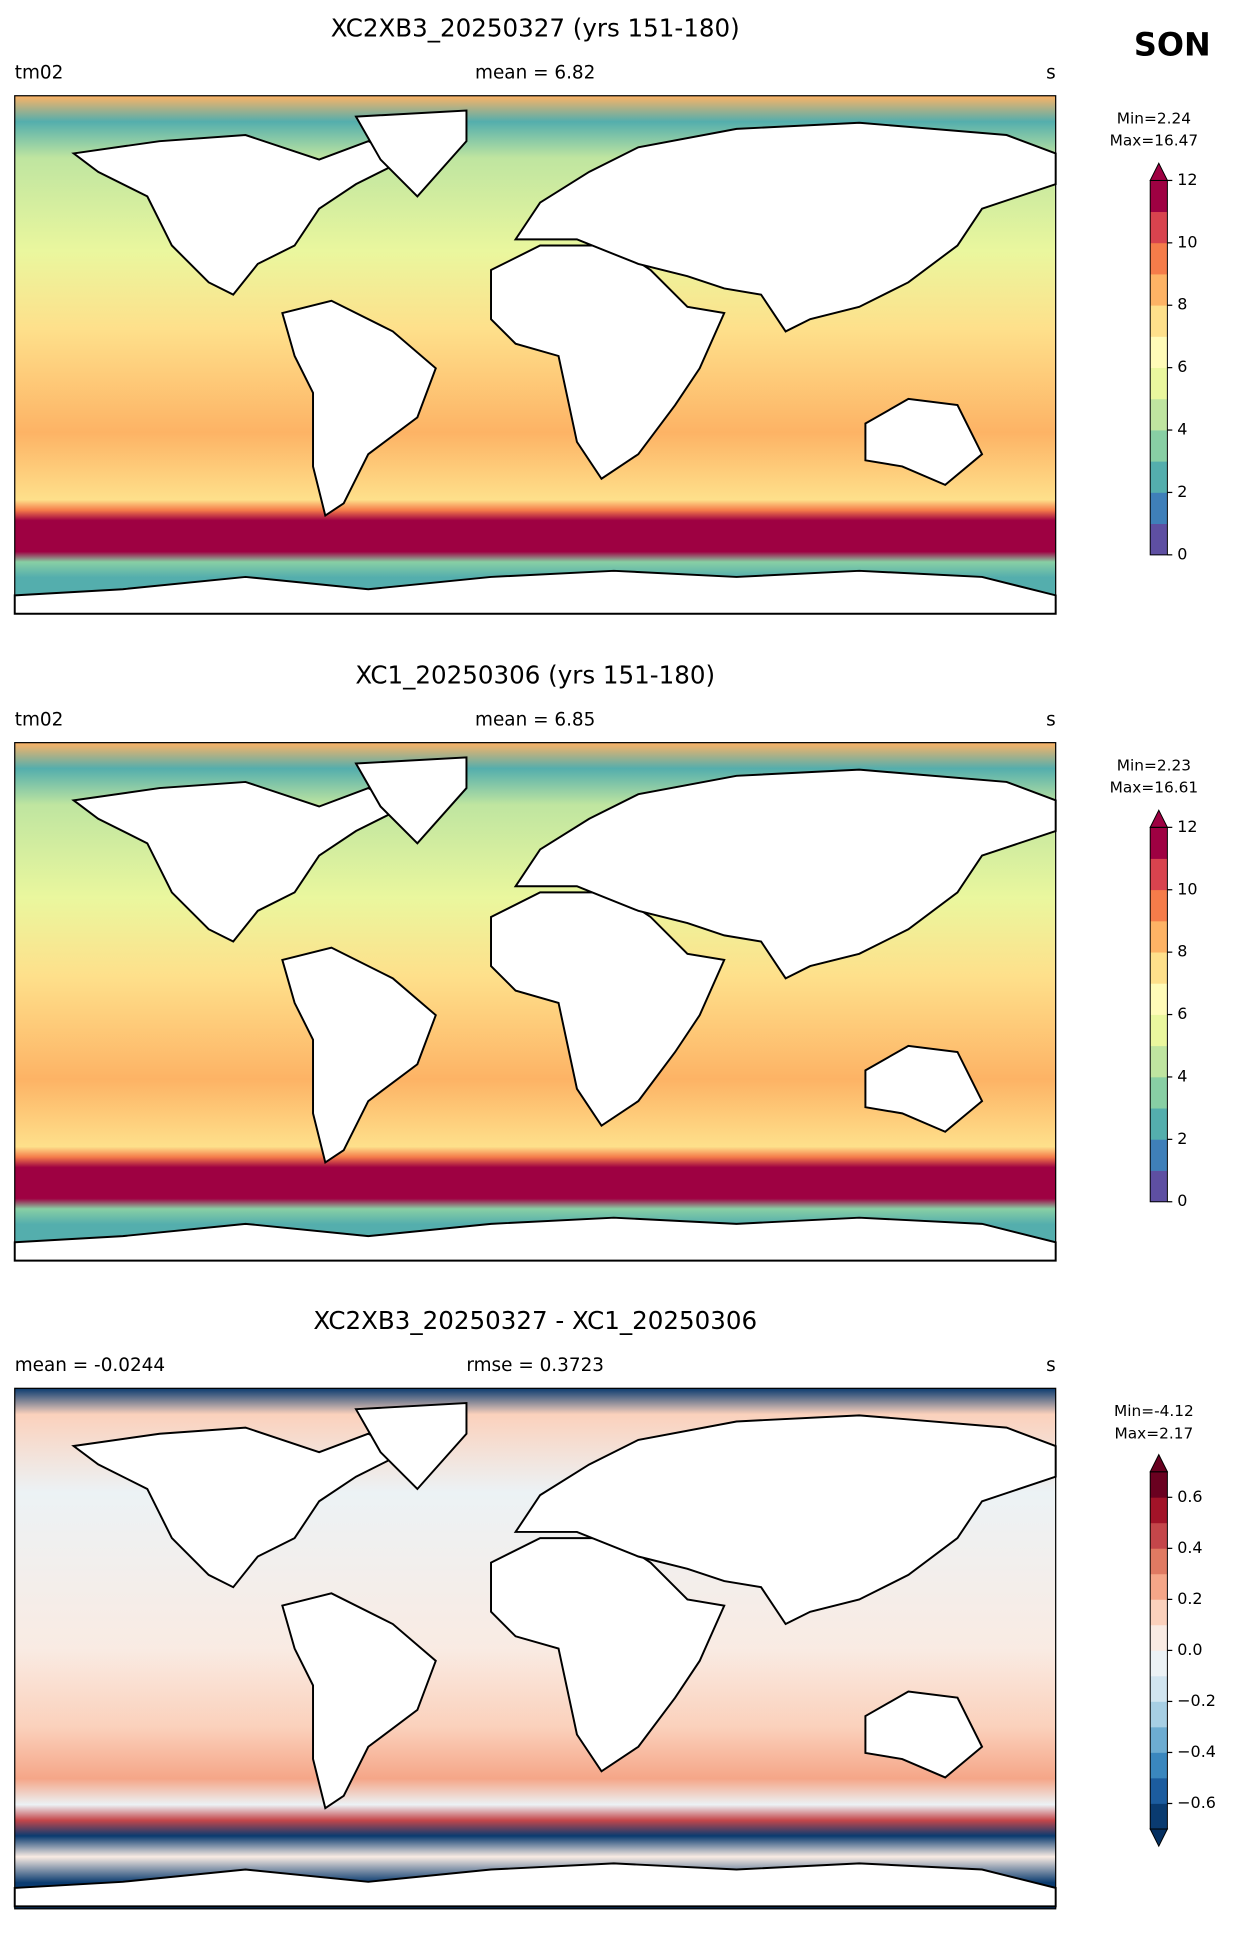 The height and width of the screenshot is (1939, 1257). What do you see at coordinates (1154, 1433) in the screenshot?
I see `max-label: Max=2.17` at bounding box center [1154, 1433].